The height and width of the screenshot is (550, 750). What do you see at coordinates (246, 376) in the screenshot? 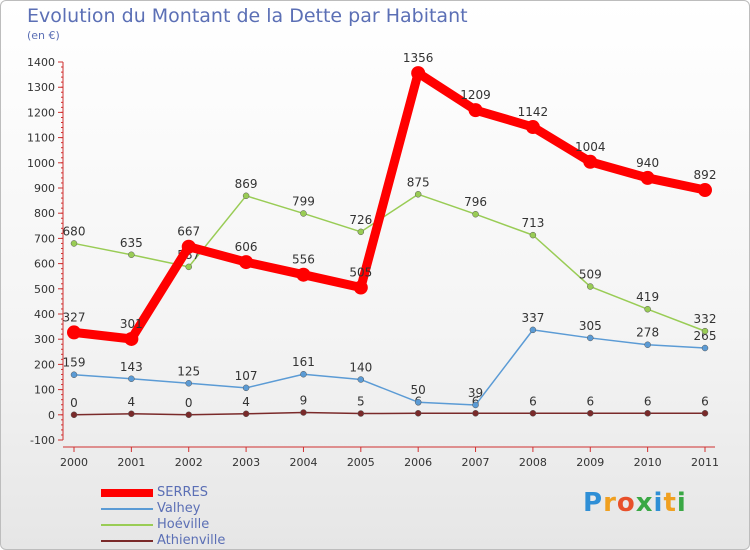
I see `data-label-valhey: 107` at bounding box center [246, 376].